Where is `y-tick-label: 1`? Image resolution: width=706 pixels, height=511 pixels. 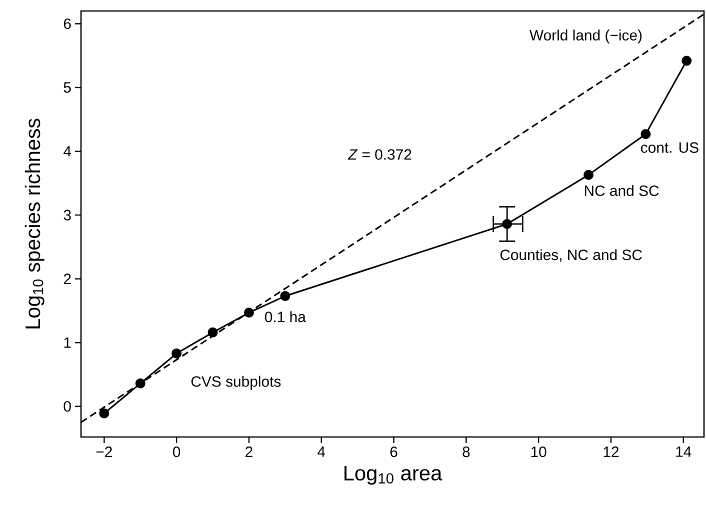
y-tick-label: 1 is located at coordinates (67, 342).